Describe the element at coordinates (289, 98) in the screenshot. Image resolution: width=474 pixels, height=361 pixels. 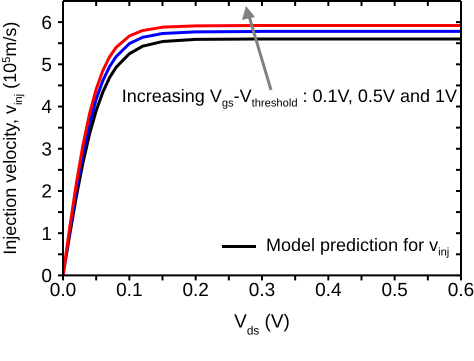
I see `annotation: Increasing V$_{gs}$-V$_{threshold}$ : 0.1V, 0.5V and 1V` at that location.